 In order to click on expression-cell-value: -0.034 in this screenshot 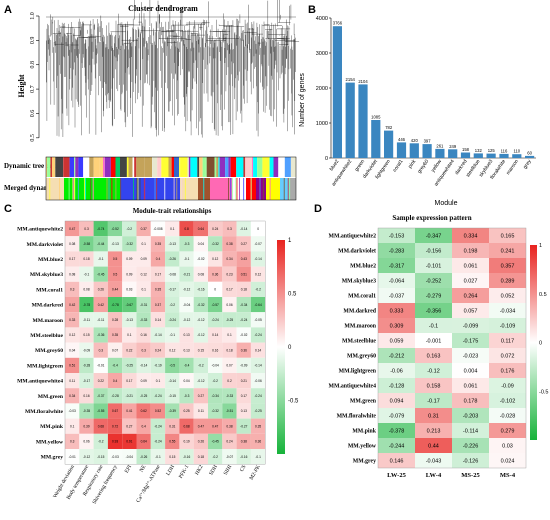, I will do `click(508, 312)`.